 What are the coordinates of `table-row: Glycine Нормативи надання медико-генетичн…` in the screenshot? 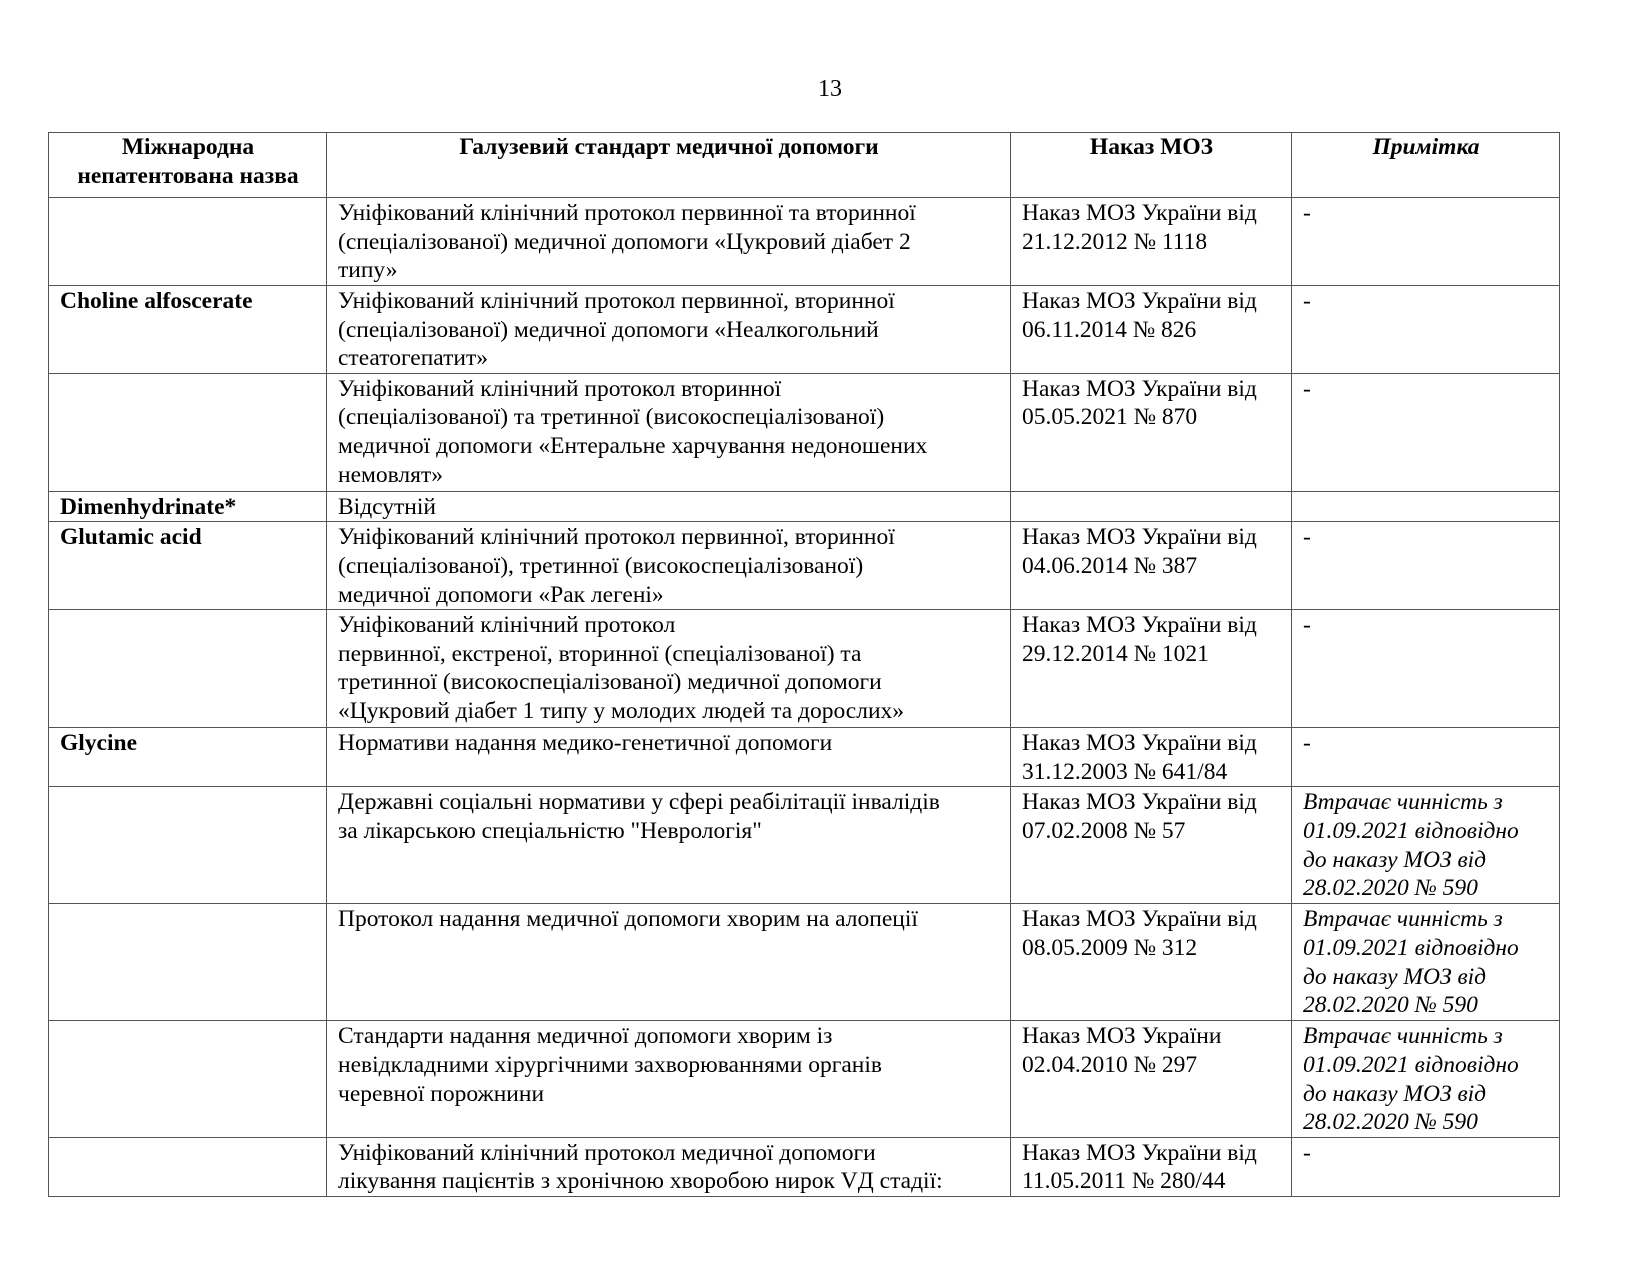 It's located at (804, 757).